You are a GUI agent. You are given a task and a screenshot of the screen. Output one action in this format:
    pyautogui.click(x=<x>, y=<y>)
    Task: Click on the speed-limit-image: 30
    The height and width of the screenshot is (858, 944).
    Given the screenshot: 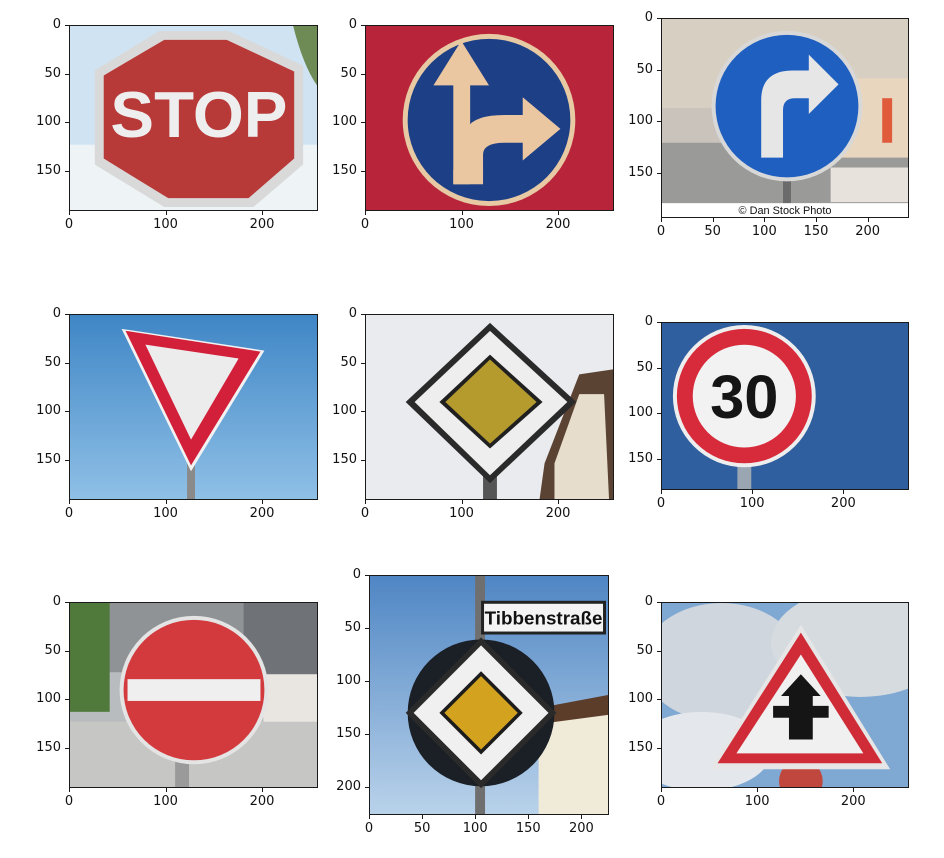 What is the action you would take?
    pyautogui.click(x=785, y=406)
    